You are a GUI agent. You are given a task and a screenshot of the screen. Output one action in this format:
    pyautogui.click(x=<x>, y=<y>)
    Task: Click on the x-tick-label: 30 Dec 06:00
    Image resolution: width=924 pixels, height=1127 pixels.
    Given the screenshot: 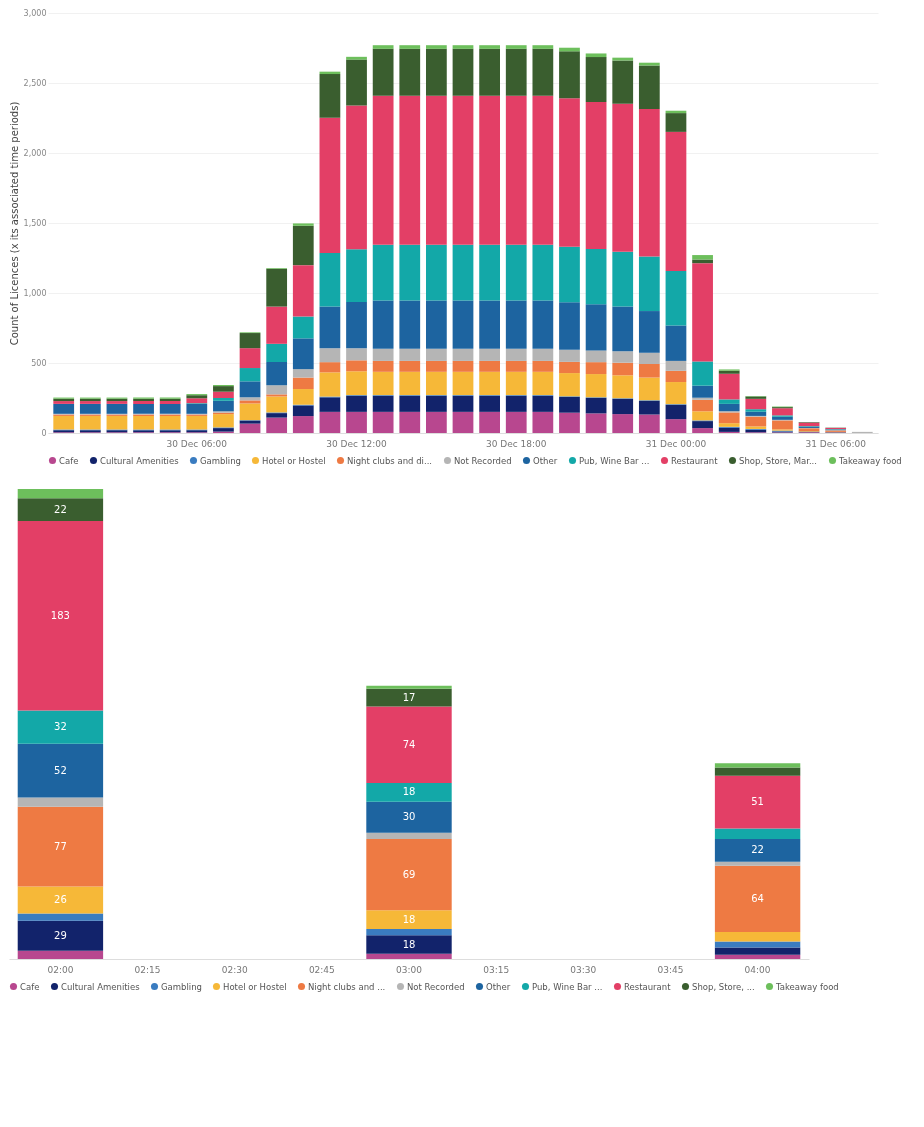 What is the action you would take?
    pyautogui.click(x=197, y=443)
    